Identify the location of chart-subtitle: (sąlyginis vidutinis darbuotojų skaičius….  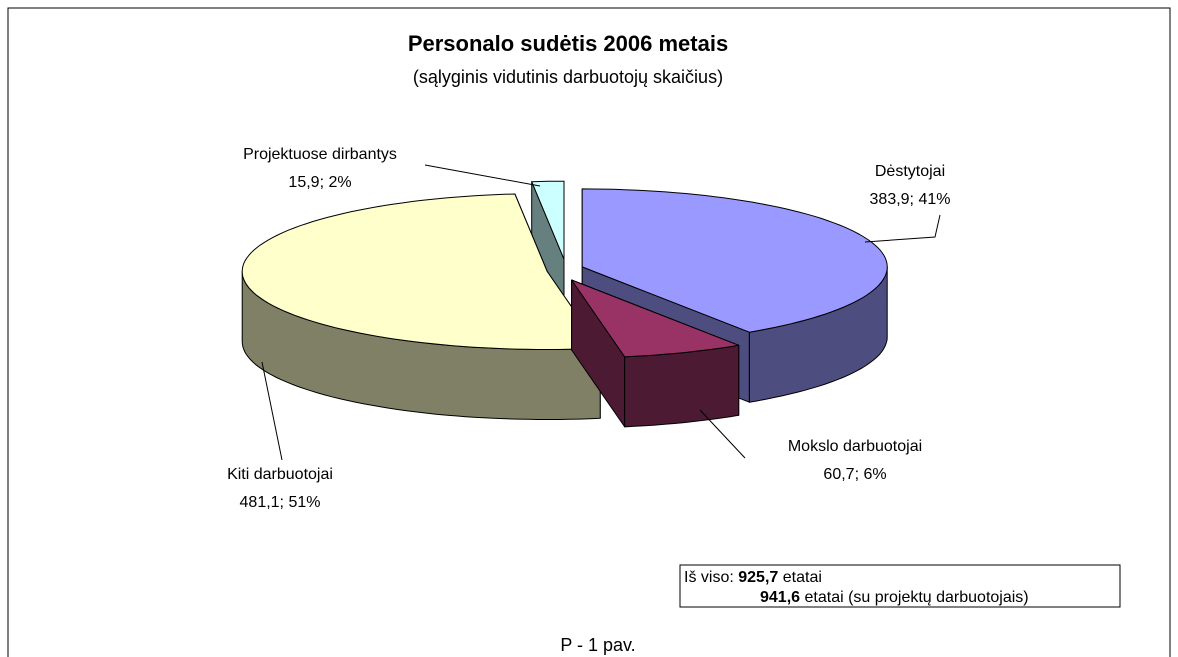
(568, 77).